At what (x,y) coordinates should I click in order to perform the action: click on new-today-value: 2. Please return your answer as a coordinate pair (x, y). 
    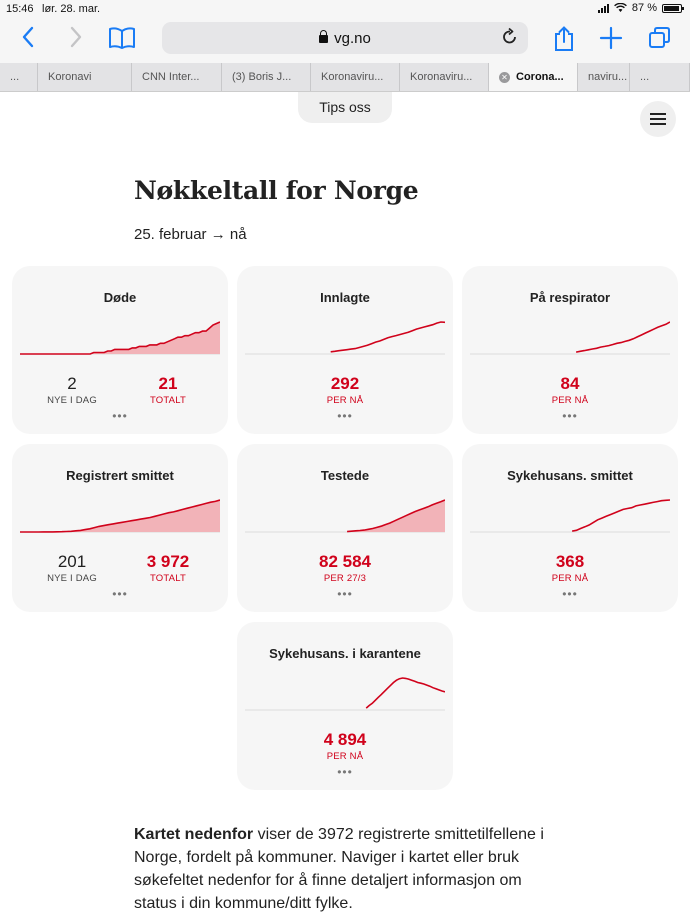
    Looking at the image, I should click on (72, 383).